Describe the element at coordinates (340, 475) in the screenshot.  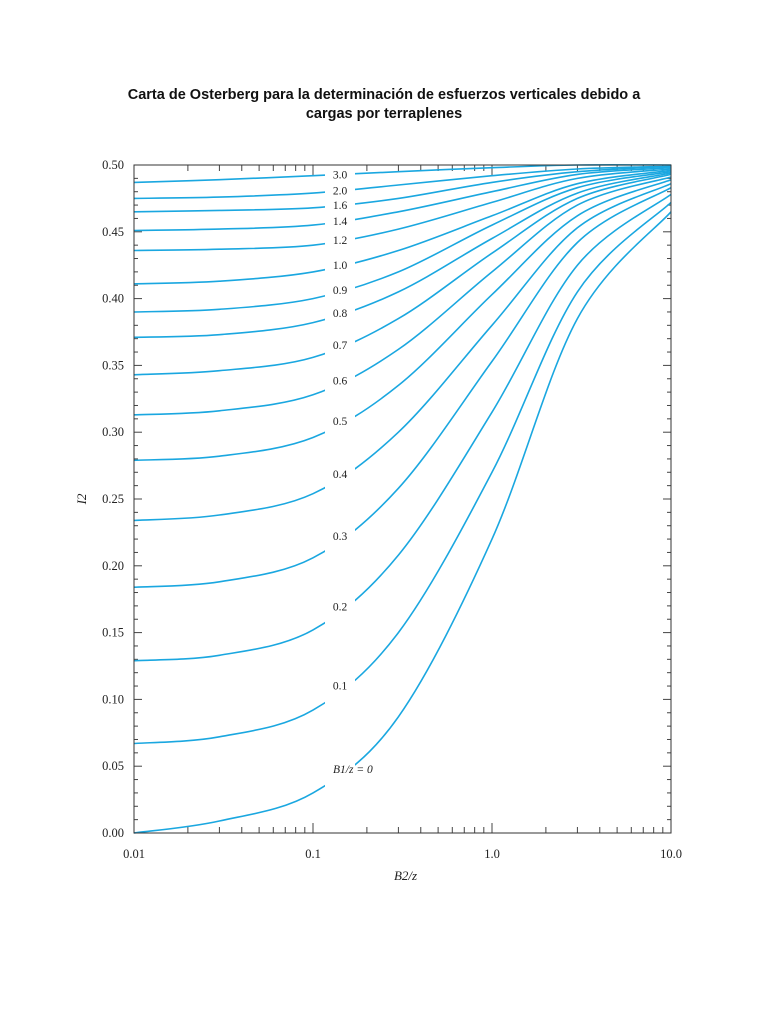
I see `curve-label: 0.4` at that location.